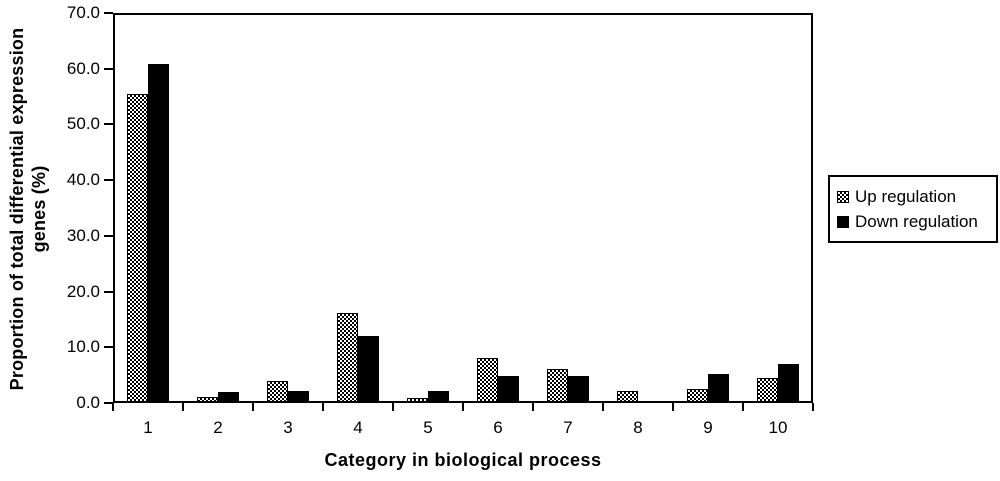 This screenshot has height=481, width=1000. Describe the element at coordinates (843, 221) in the screenshot. I see `down-regulation-swatch-icon` at that location.